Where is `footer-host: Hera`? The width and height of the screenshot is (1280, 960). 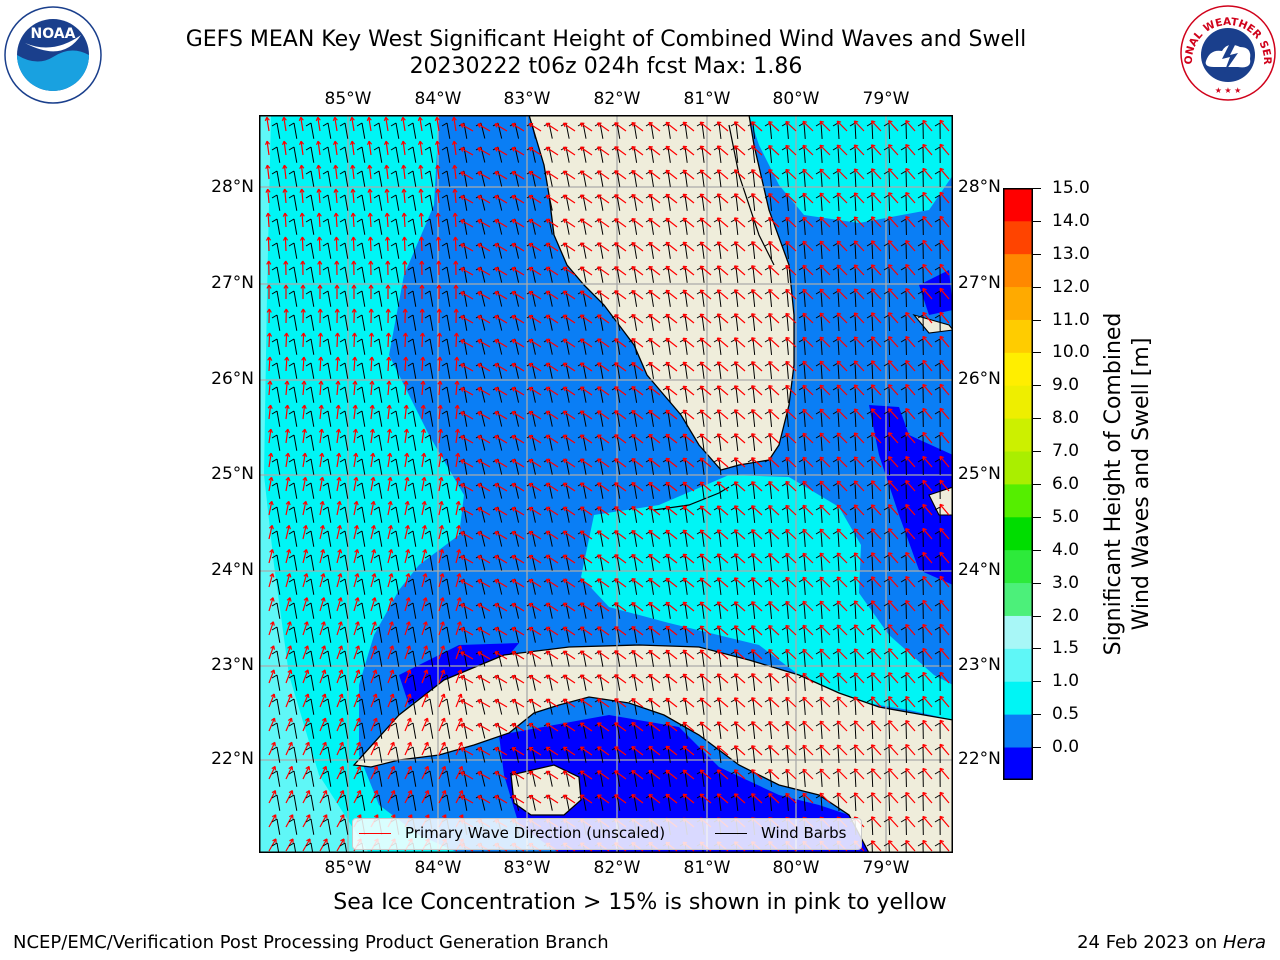 footer-host: Hera is located at coordinates (1244, 942).